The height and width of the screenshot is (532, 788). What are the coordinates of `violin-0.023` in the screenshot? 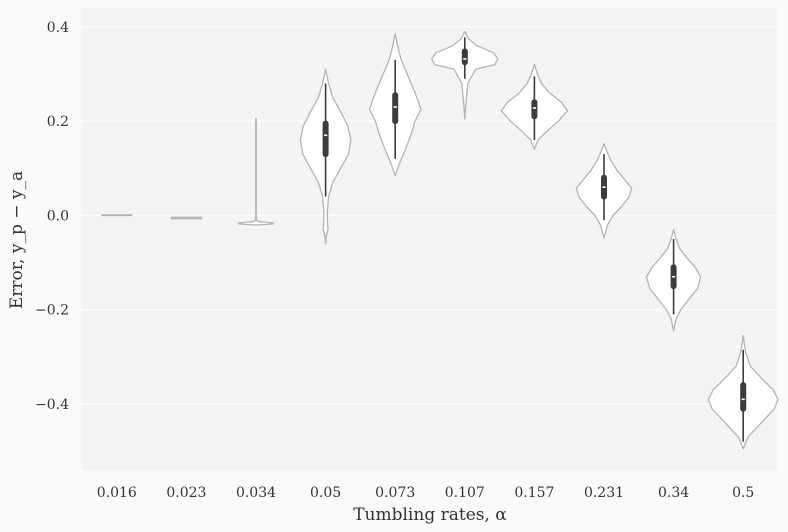 It's located at (186, 218).